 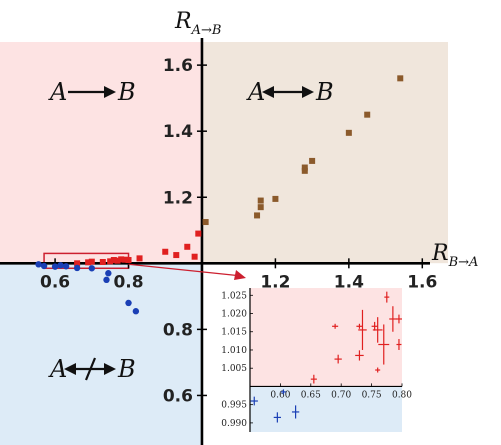 What do you see at coordinates (324, 92) in the screenshot?
I see `region-label-b-1: B` at bounding box center [324, 92].